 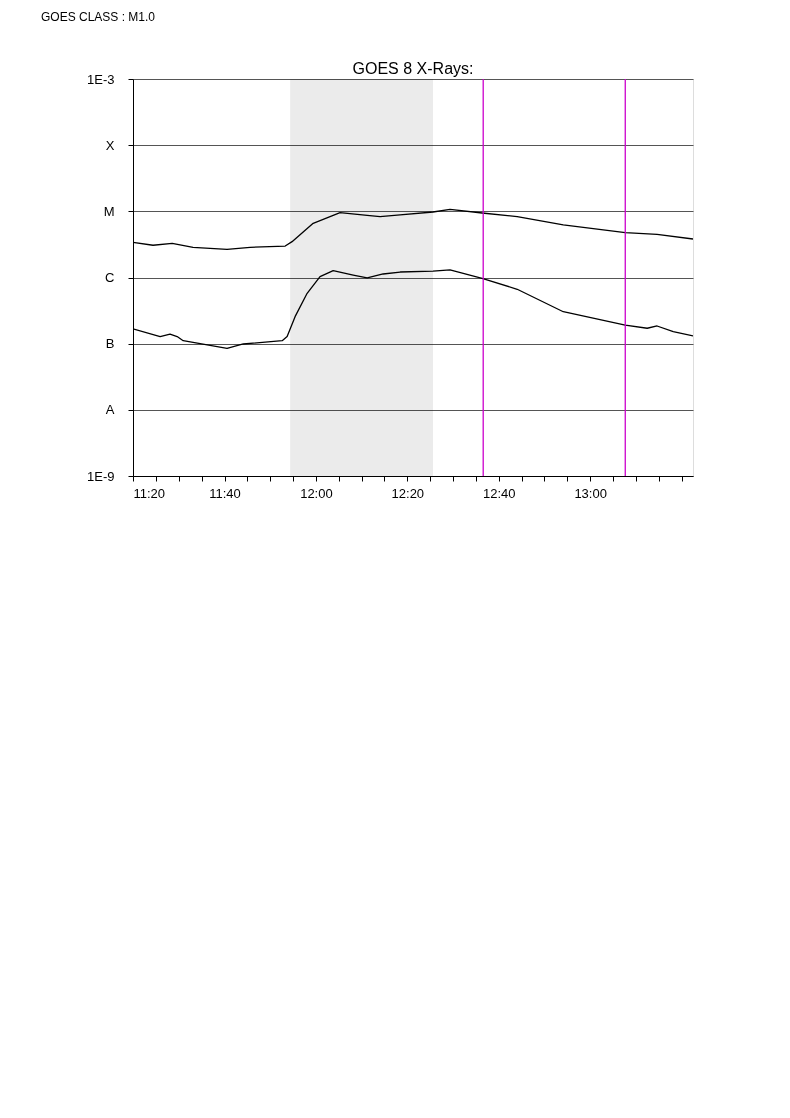 I want to click on x-tick-label: 12:40, so click(x=499, y=493).